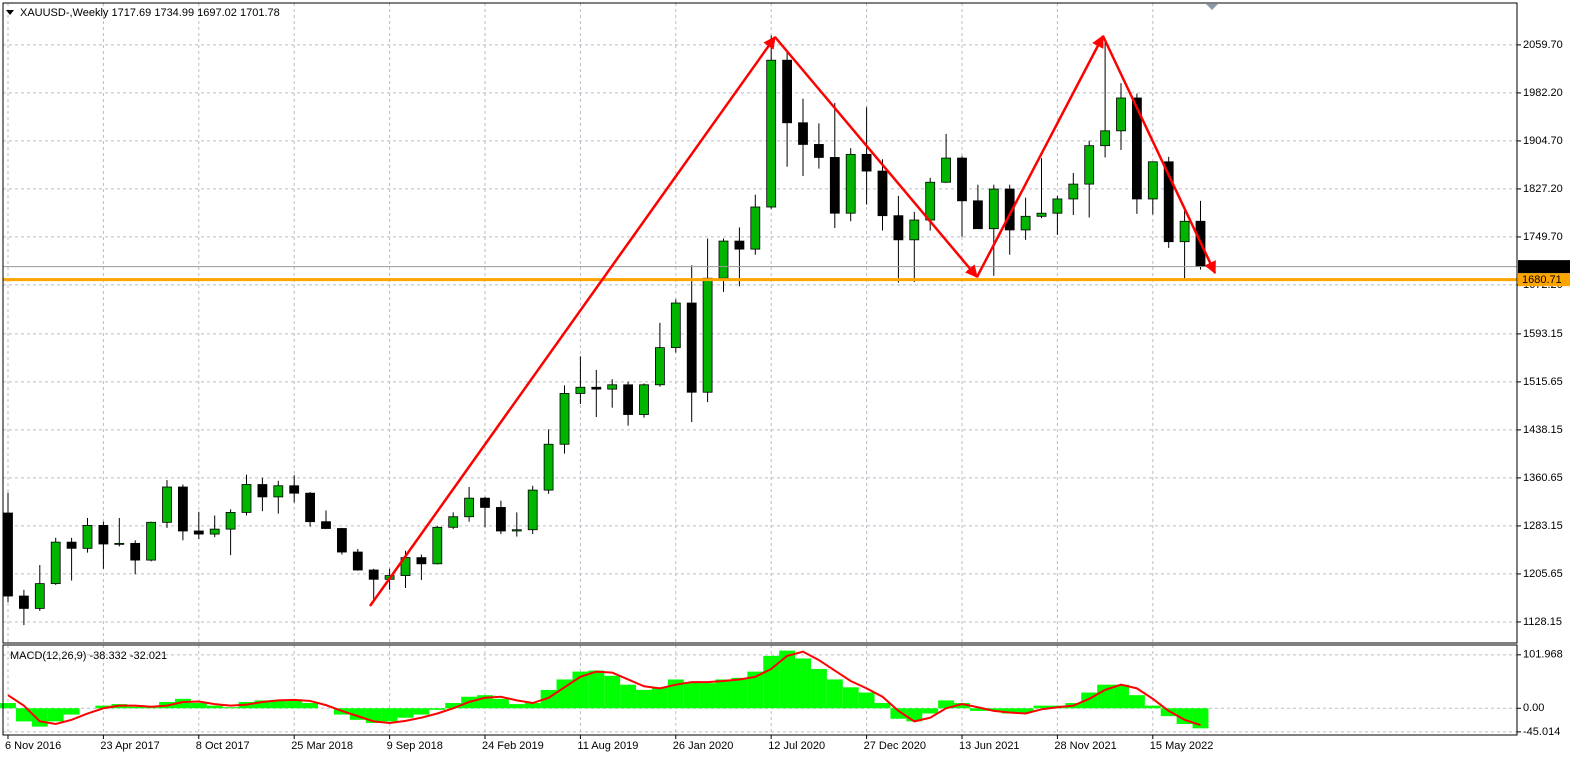 The height and width of the screenshot is (772, 1592). What do you see at coordinates (10, 12) in the screenshot?
I see `menu-triangle` at bounding box center [10, 12].